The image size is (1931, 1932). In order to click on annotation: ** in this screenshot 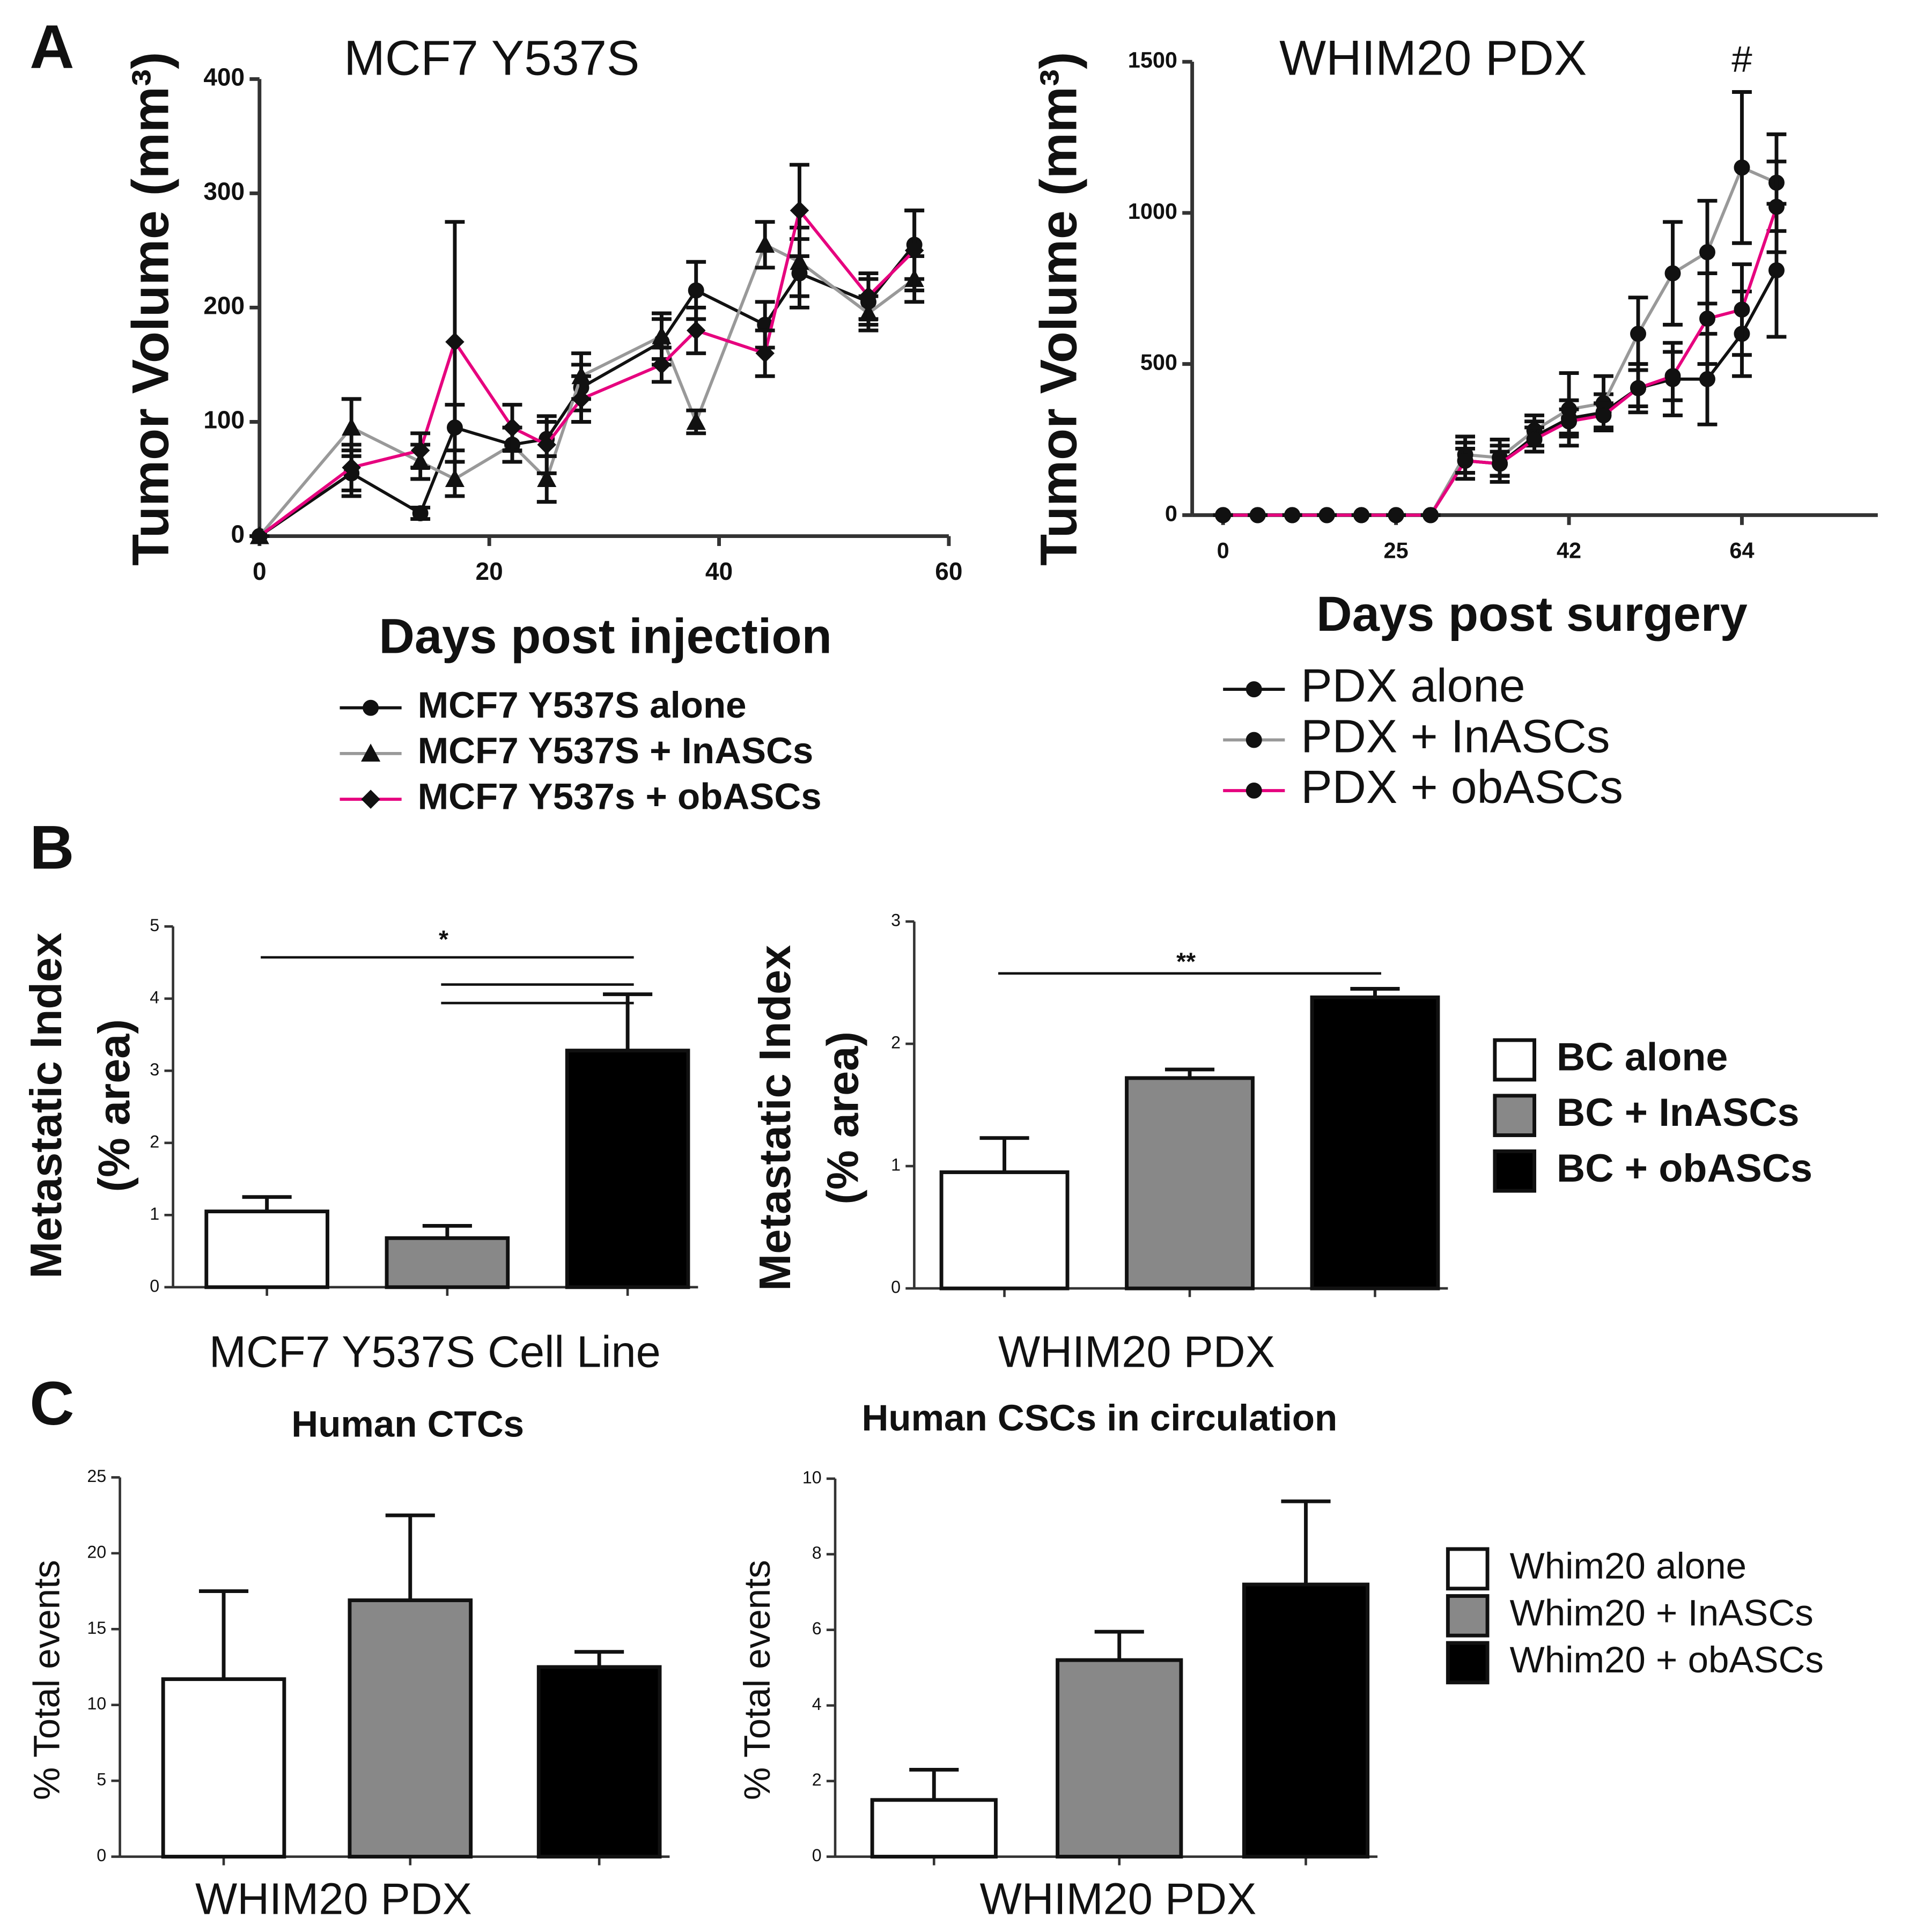, I will do `click(1186, 962)`.